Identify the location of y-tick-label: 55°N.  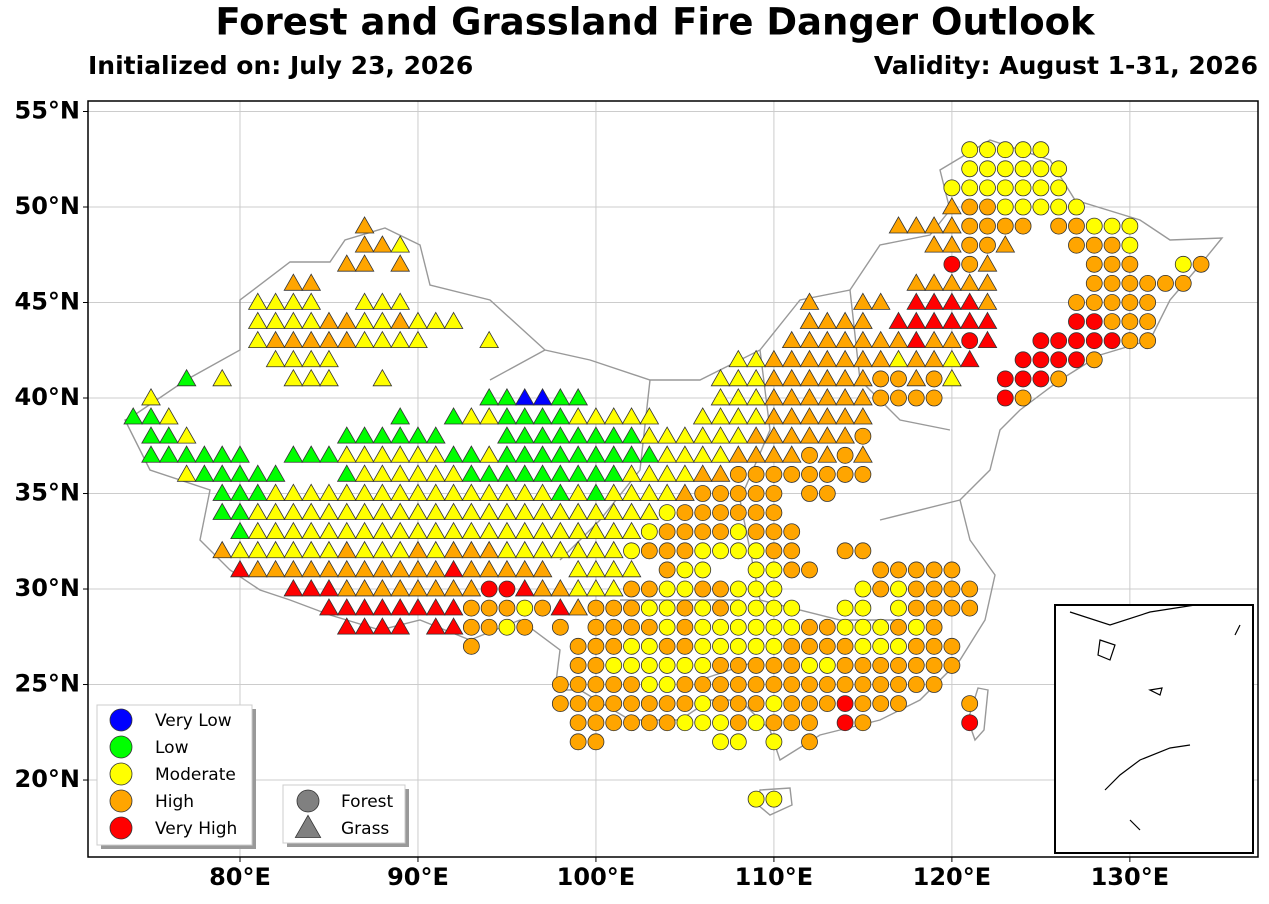
(47, 111).